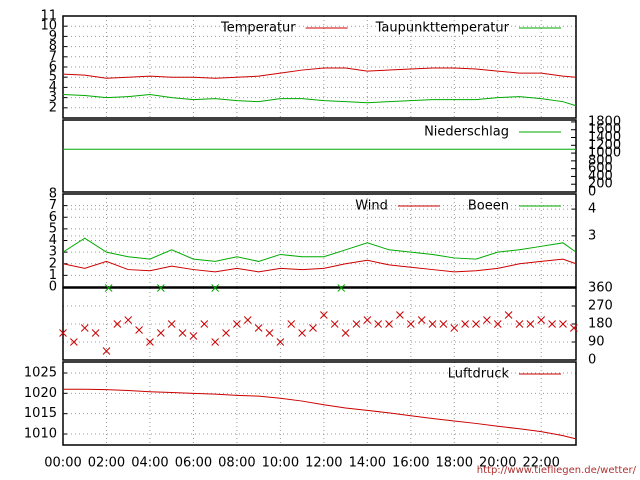 The image size is (640, 480). I want to click on x-tick-label: 04:00, so click(149, 463).